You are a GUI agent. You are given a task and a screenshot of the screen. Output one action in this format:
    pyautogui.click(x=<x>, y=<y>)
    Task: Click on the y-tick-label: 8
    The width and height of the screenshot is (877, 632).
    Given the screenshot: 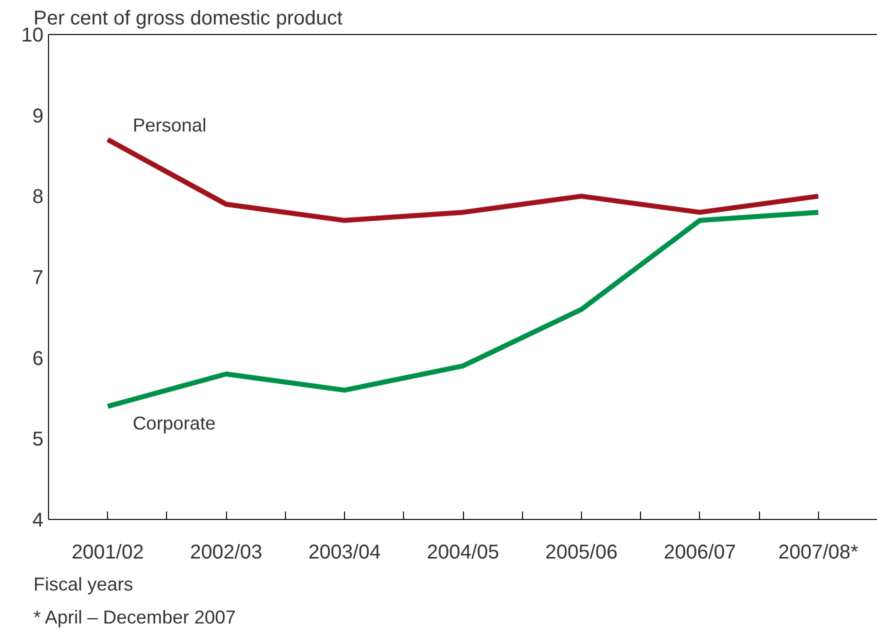 What is the action you would take?
    pyautogui.click(x=38, y=197)
    